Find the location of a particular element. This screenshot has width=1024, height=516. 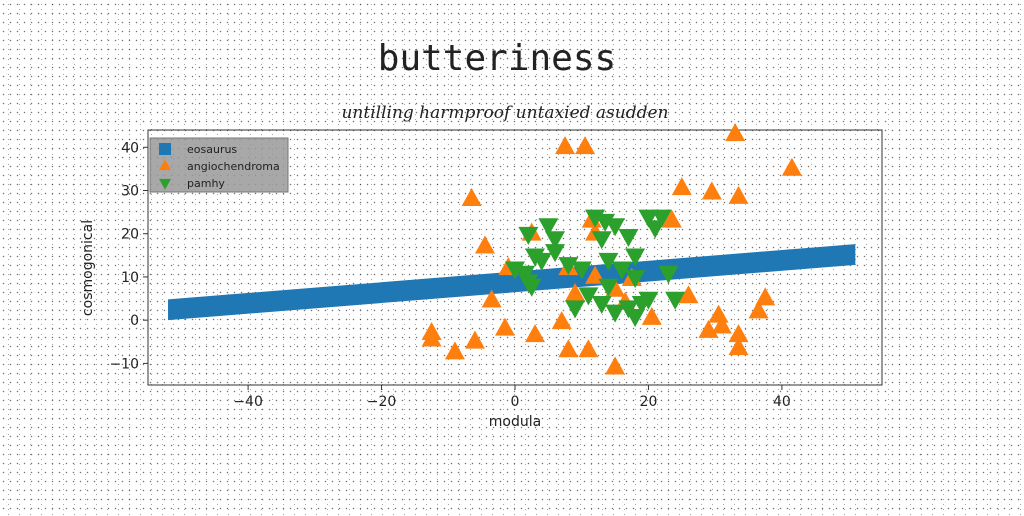

legend-swatch-pamhy is located at coordinates (165, 184).